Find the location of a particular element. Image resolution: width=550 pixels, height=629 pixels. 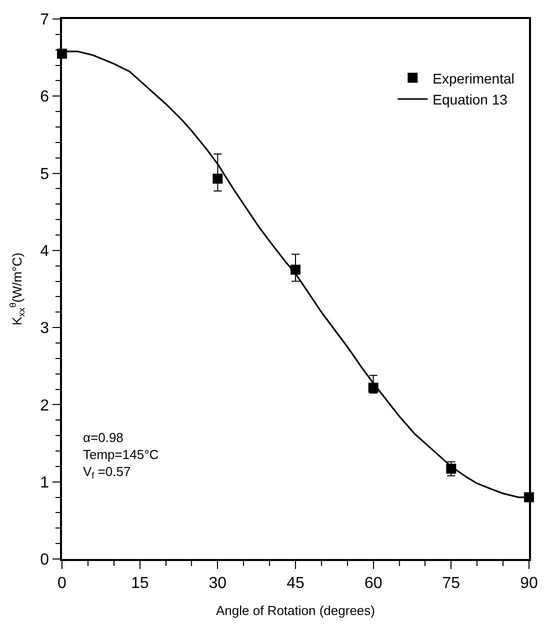

annotation: V$_{f}$ =0.57 is located at coordinates (107, 472).